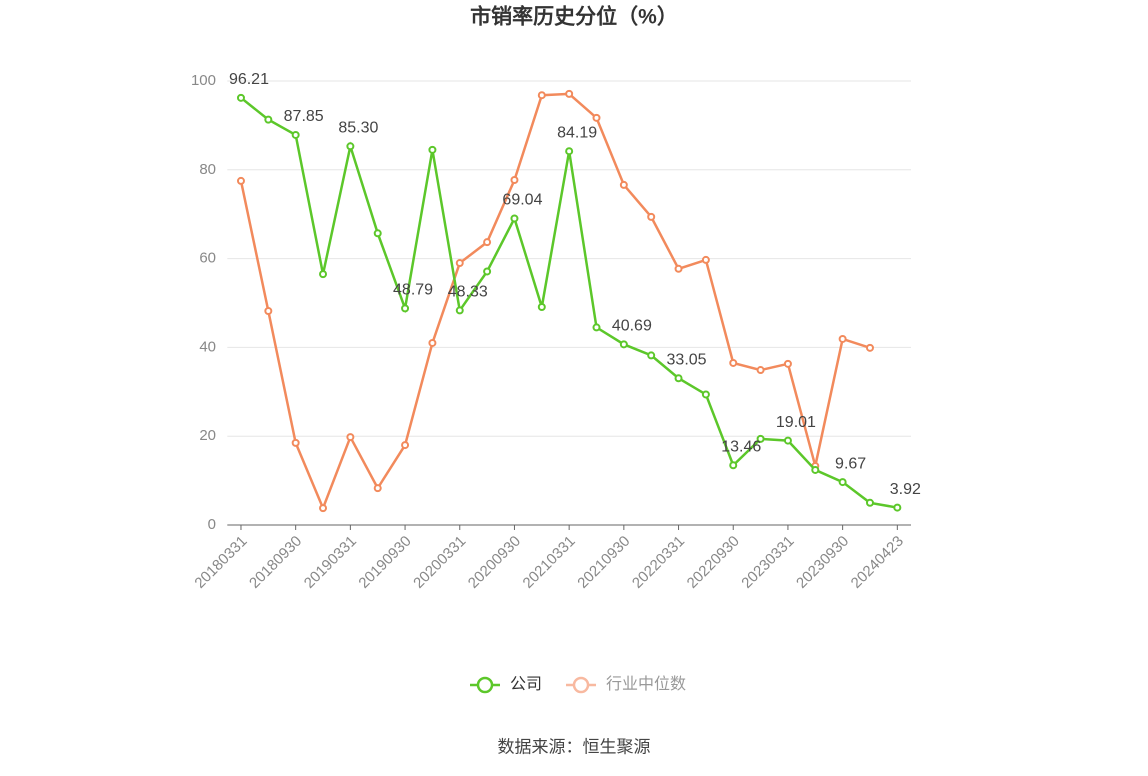 The width and height of the screenshot is (1148, 776). What do you see at coordinates (413, 290) in the screenshot?
I see `data-label: 48.79` at bounding box center [413, 290].